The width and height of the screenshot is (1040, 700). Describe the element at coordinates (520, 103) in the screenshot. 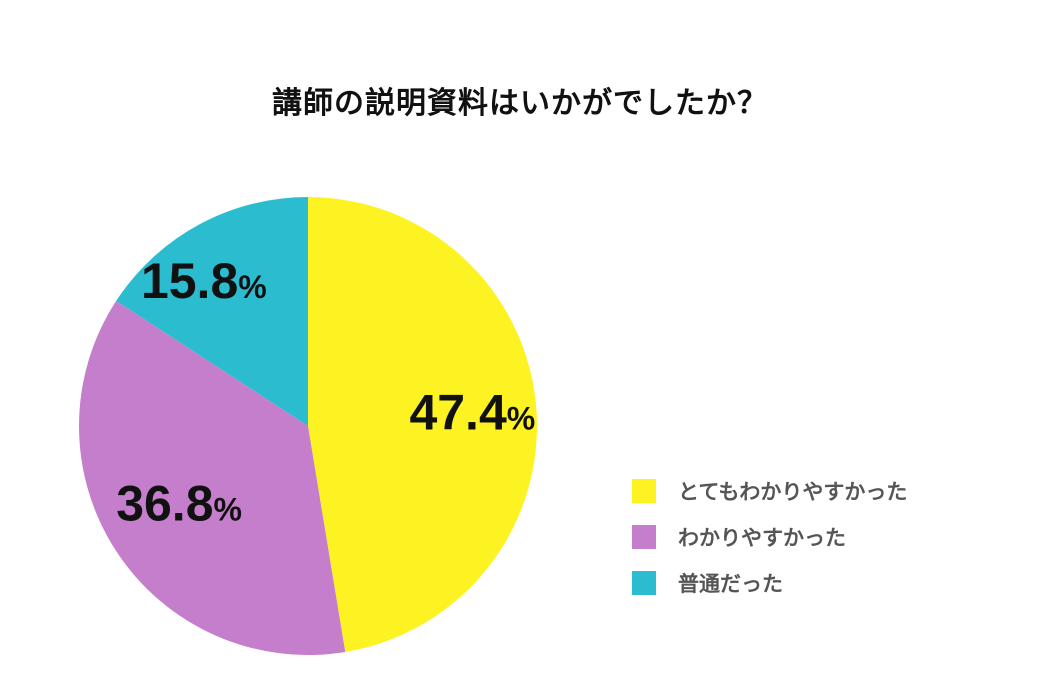

I see `chart-title: 講師の説明資料はいかがでしたか？` at that location.